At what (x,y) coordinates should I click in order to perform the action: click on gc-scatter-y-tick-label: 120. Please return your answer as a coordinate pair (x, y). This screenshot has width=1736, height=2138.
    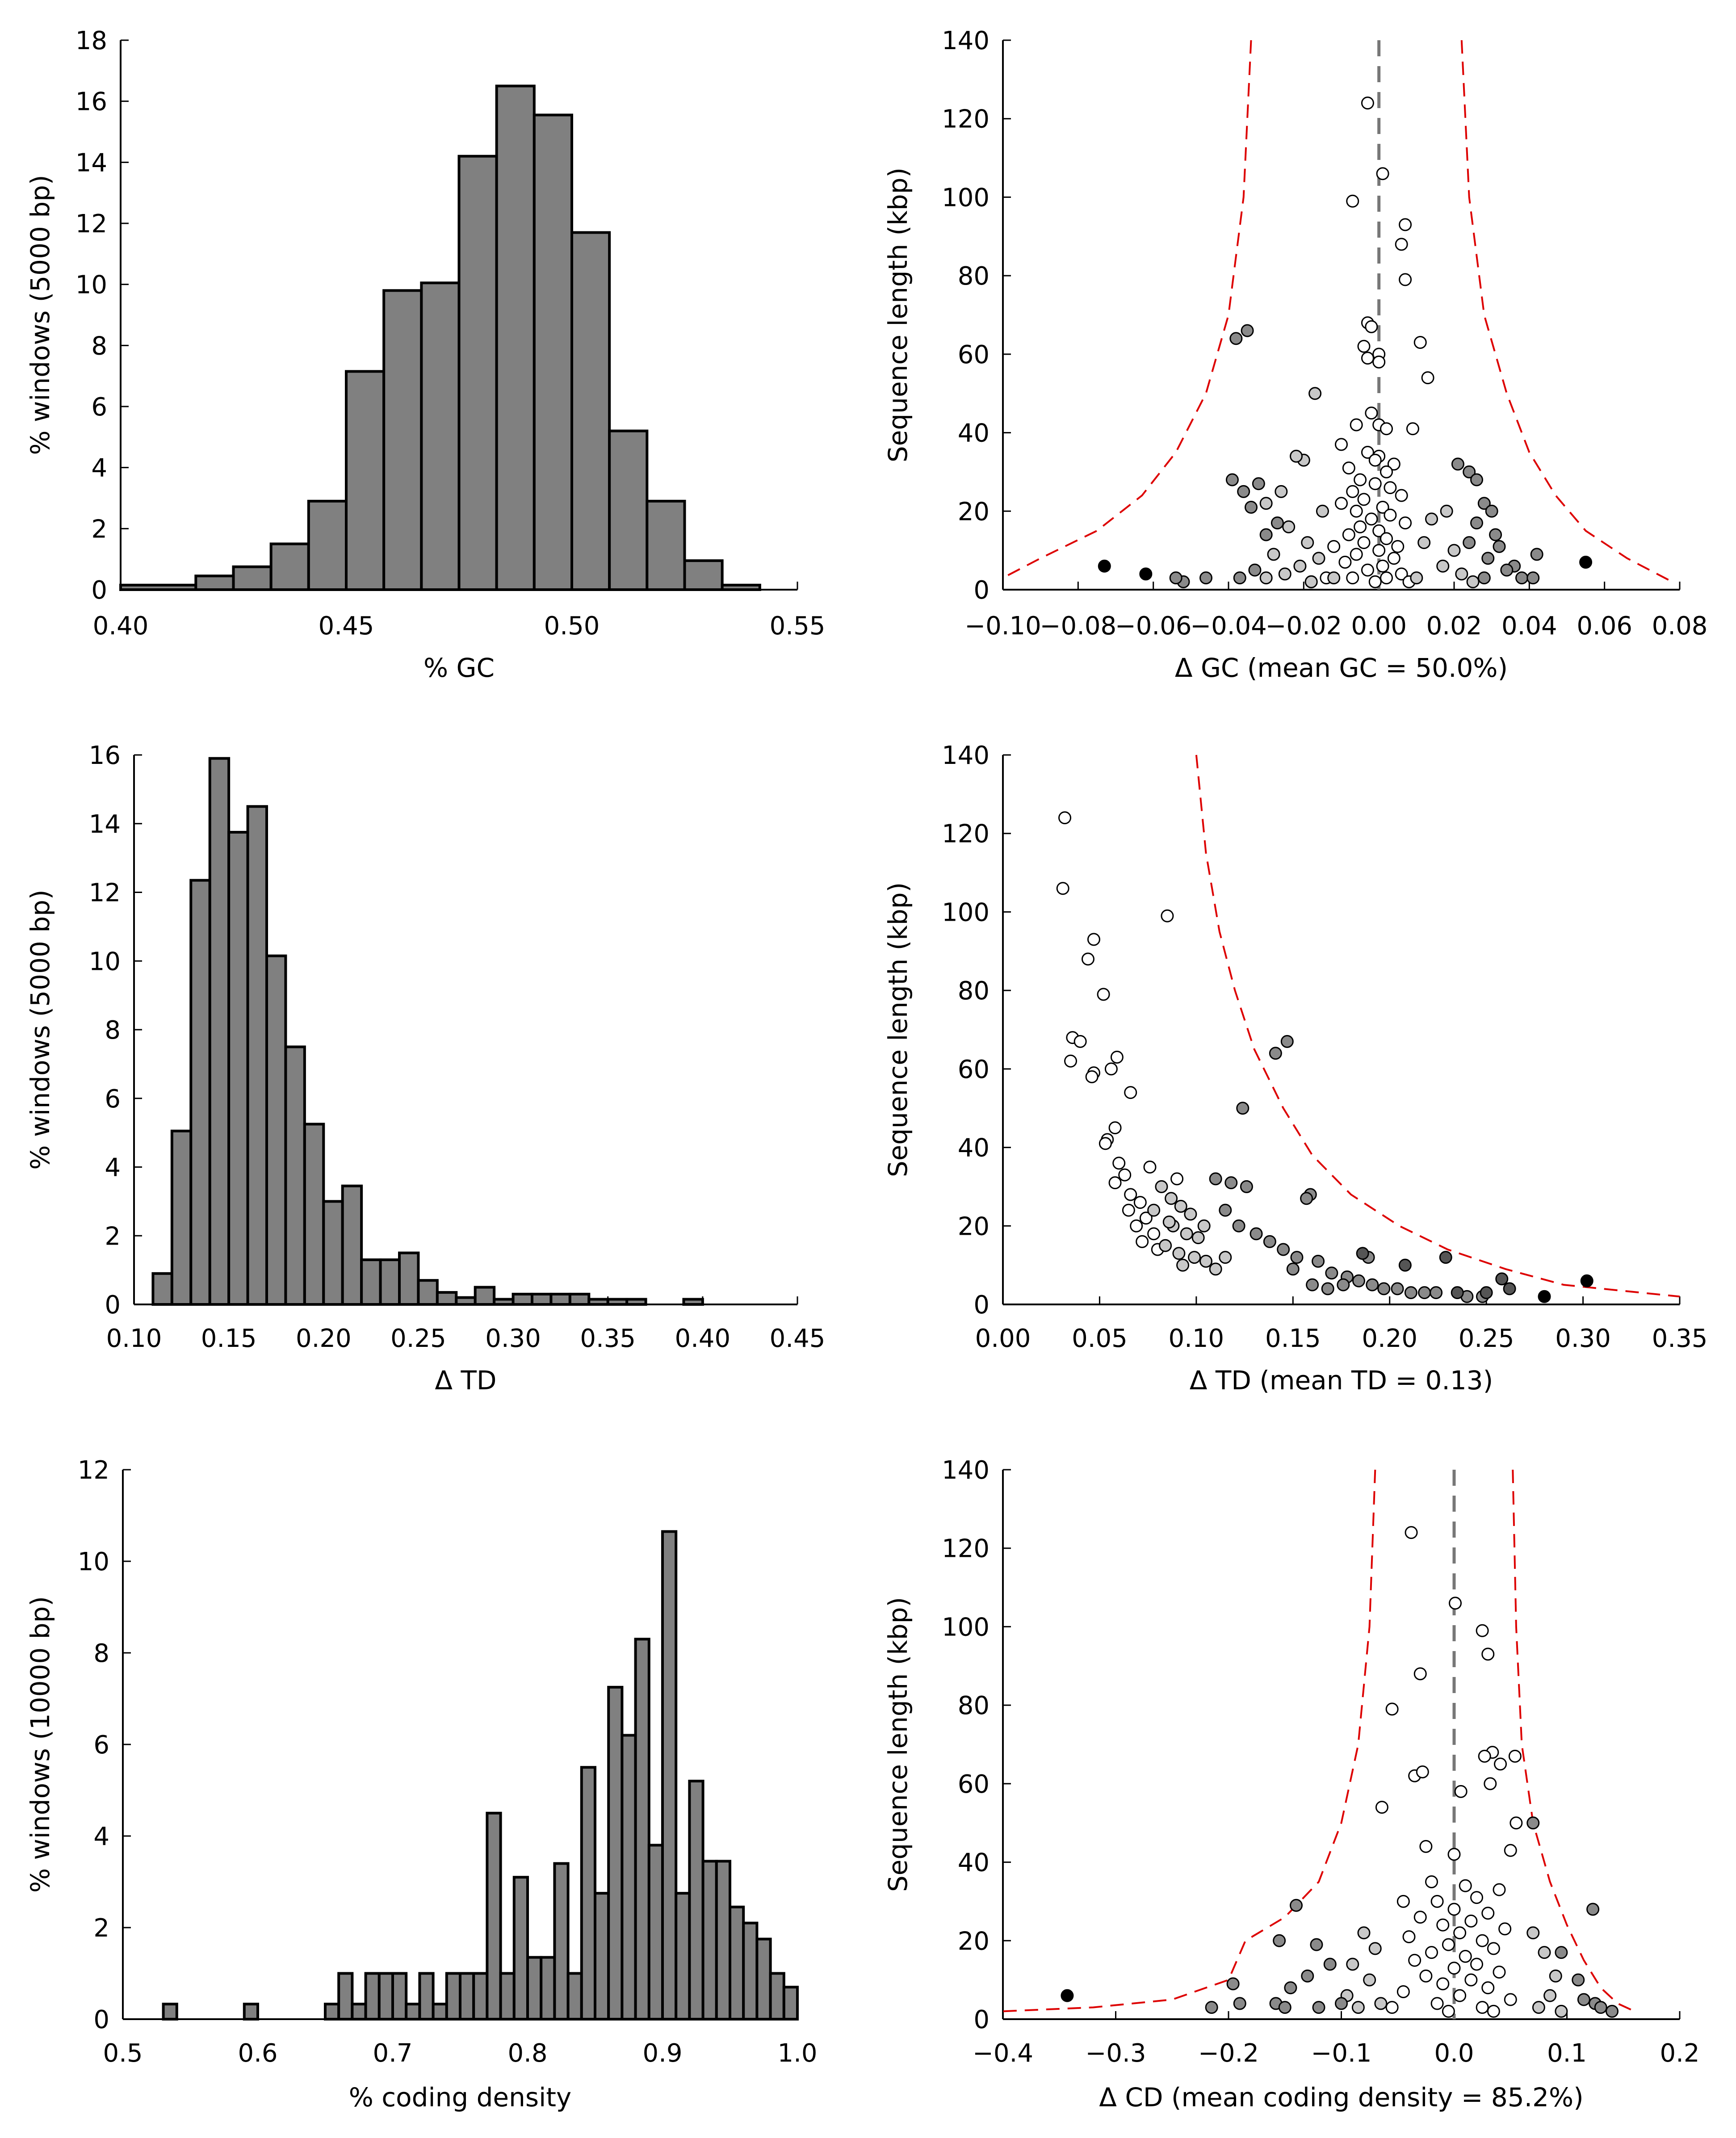
    Looking at the image, I should click on (966, 120).